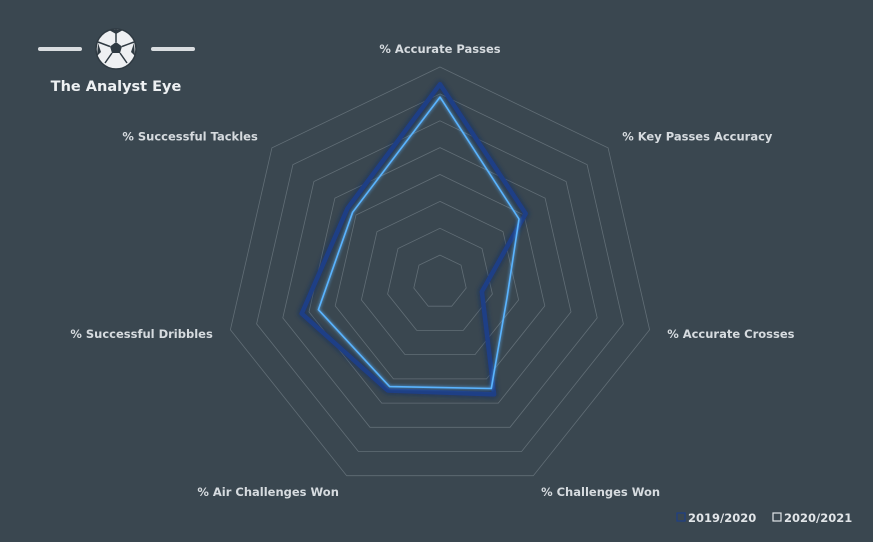 The image size is (873, 542). Describe the element at coordinates (116, 87) in the screenshot. I see `brand-name: The Analyst Eye` at that location.